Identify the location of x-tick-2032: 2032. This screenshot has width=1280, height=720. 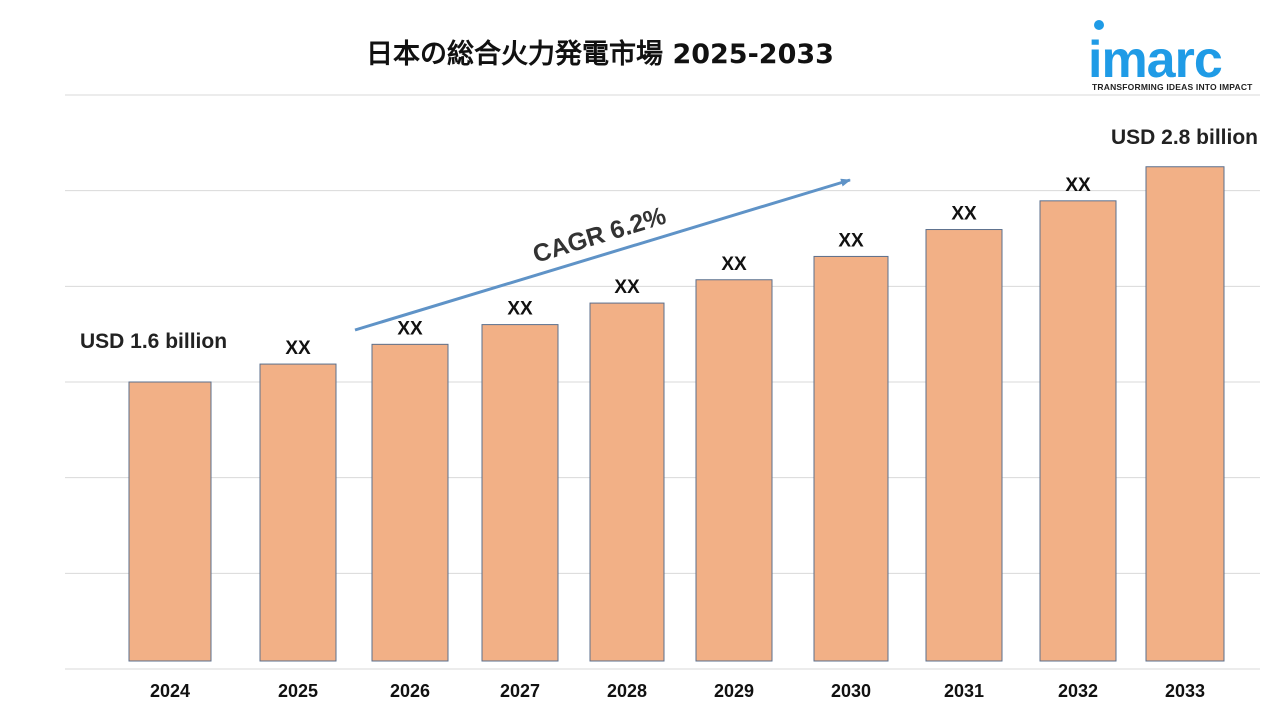
(1078, 691).